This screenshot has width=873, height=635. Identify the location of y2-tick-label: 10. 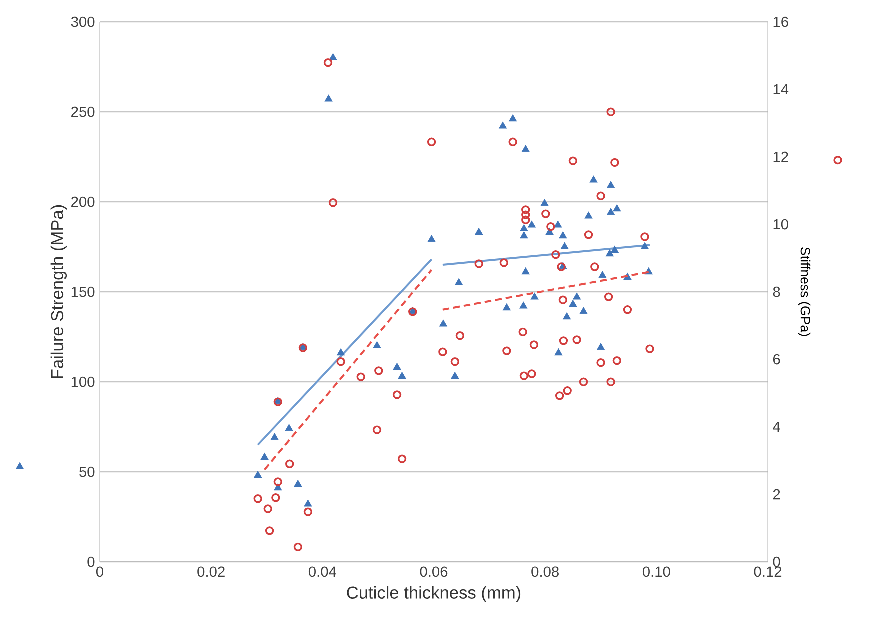
(781, 224).